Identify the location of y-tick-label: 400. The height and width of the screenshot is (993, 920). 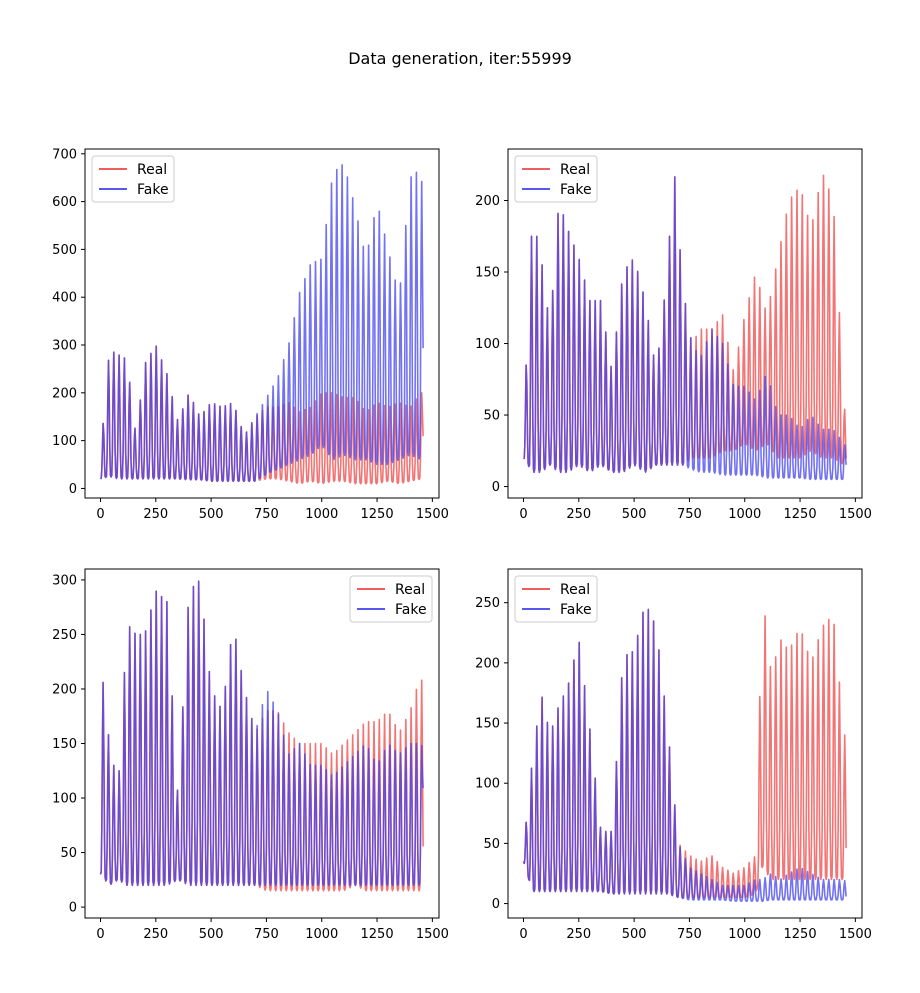
(64, 298).